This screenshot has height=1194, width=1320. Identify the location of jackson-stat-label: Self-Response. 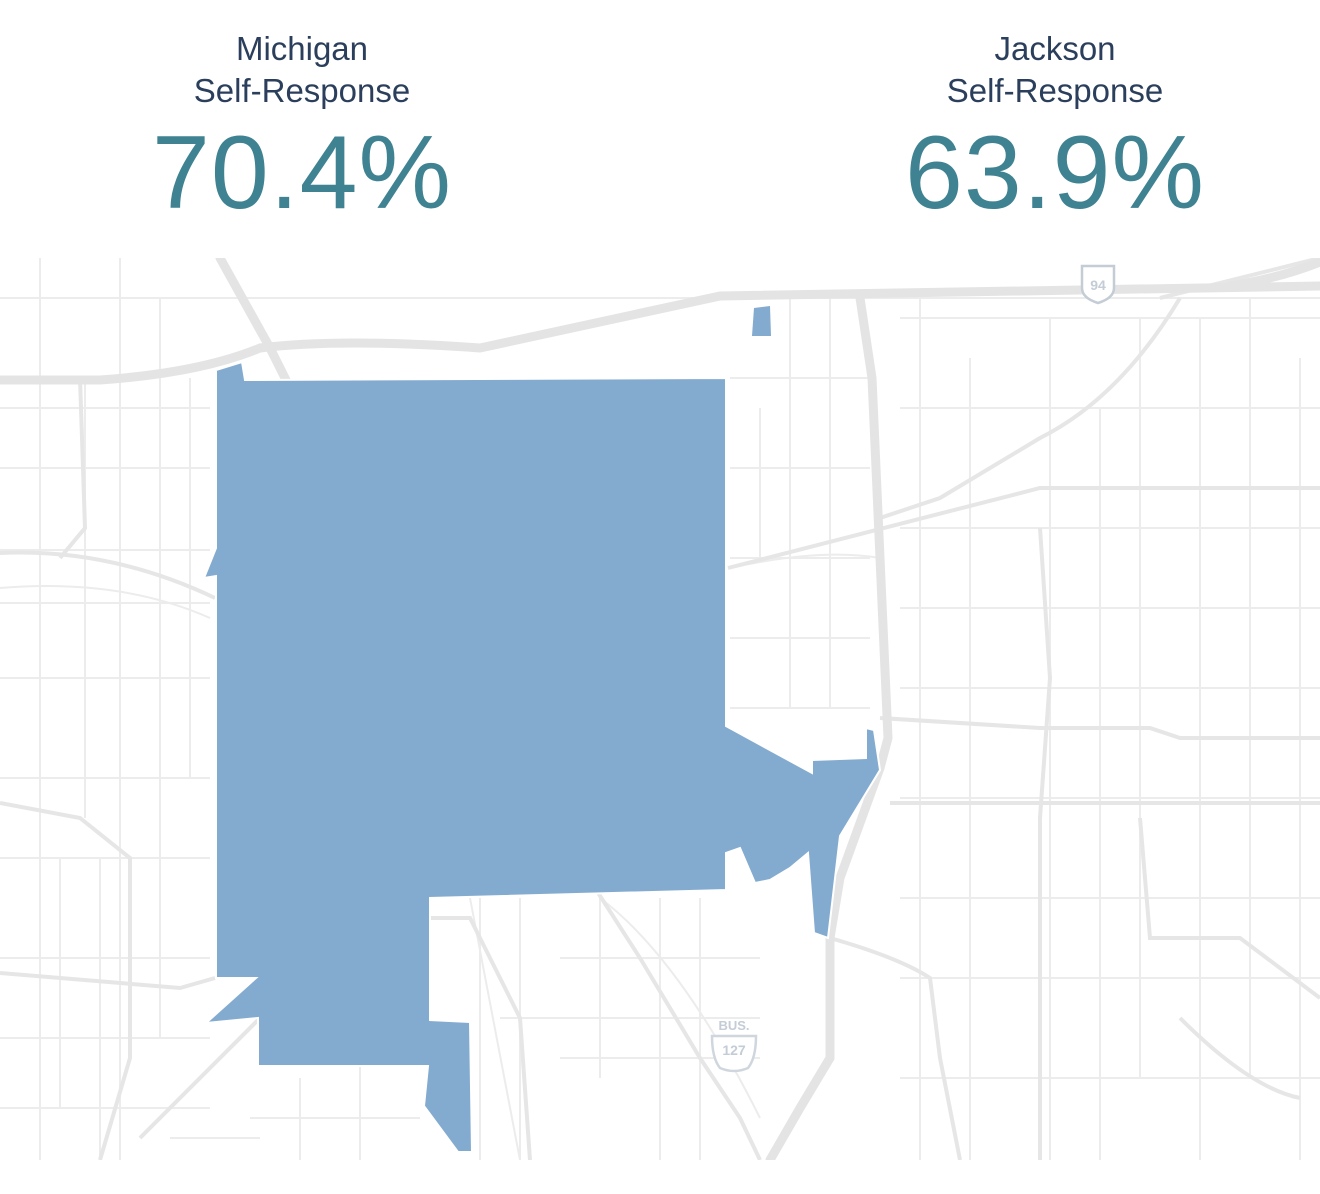
(1055, 90).